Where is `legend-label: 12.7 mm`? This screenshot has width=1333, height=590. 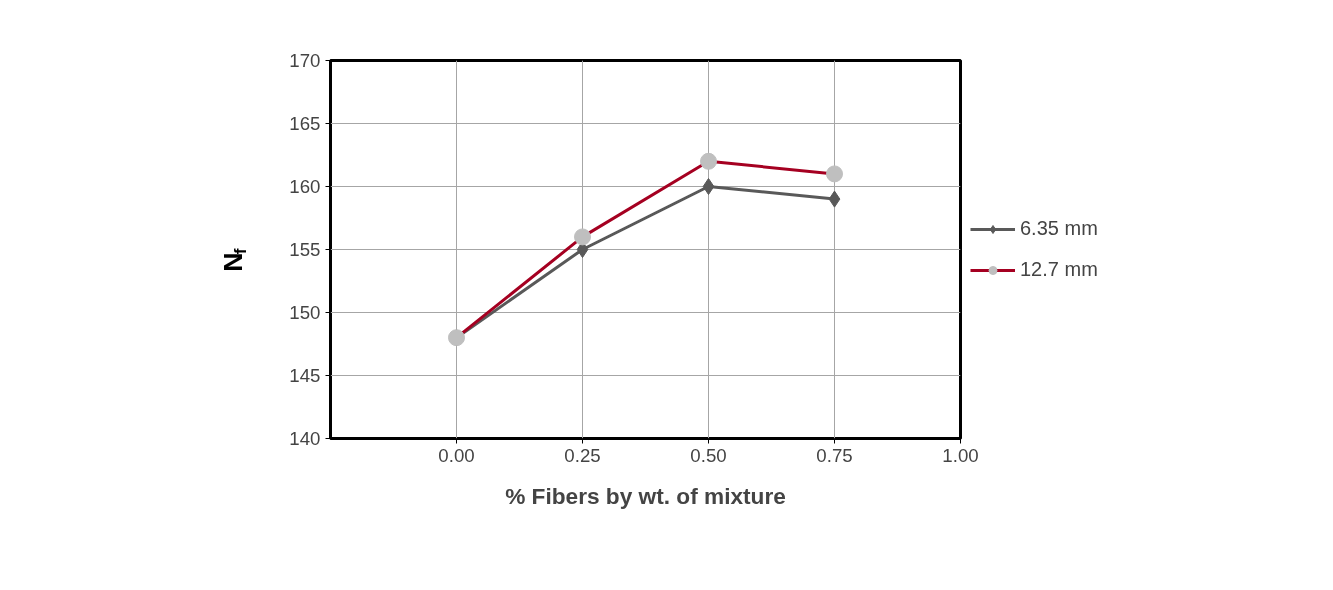 legend-label: 12.7 mm is located at coordinates (1059, 269).